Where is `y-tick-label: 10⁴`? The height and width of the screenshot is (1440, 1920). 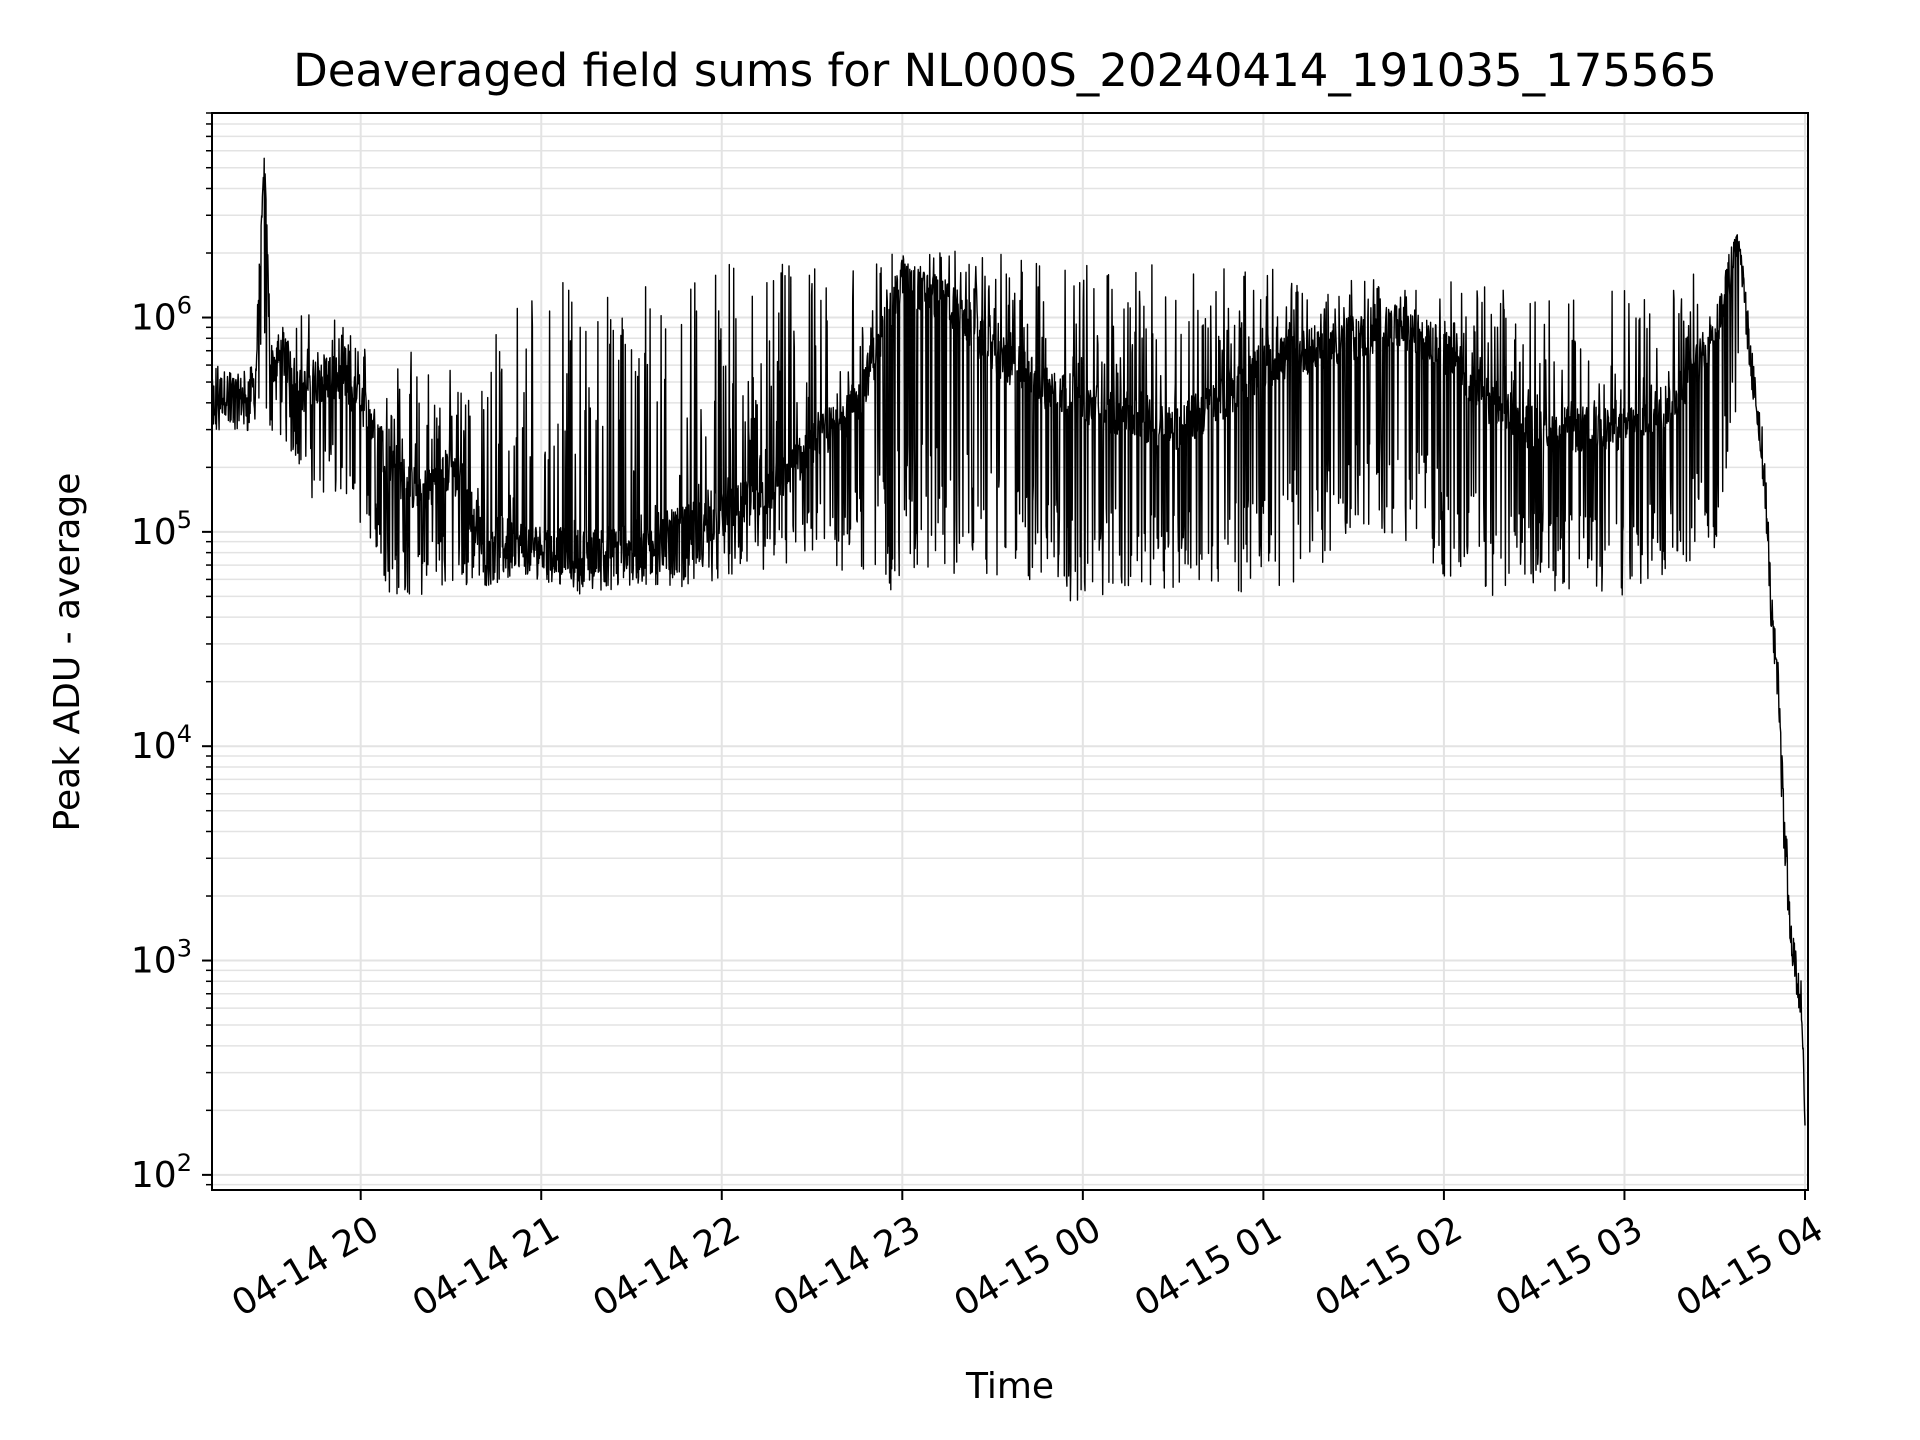 y-tick-label: 10⁴ is located at coordinates (161, 743).